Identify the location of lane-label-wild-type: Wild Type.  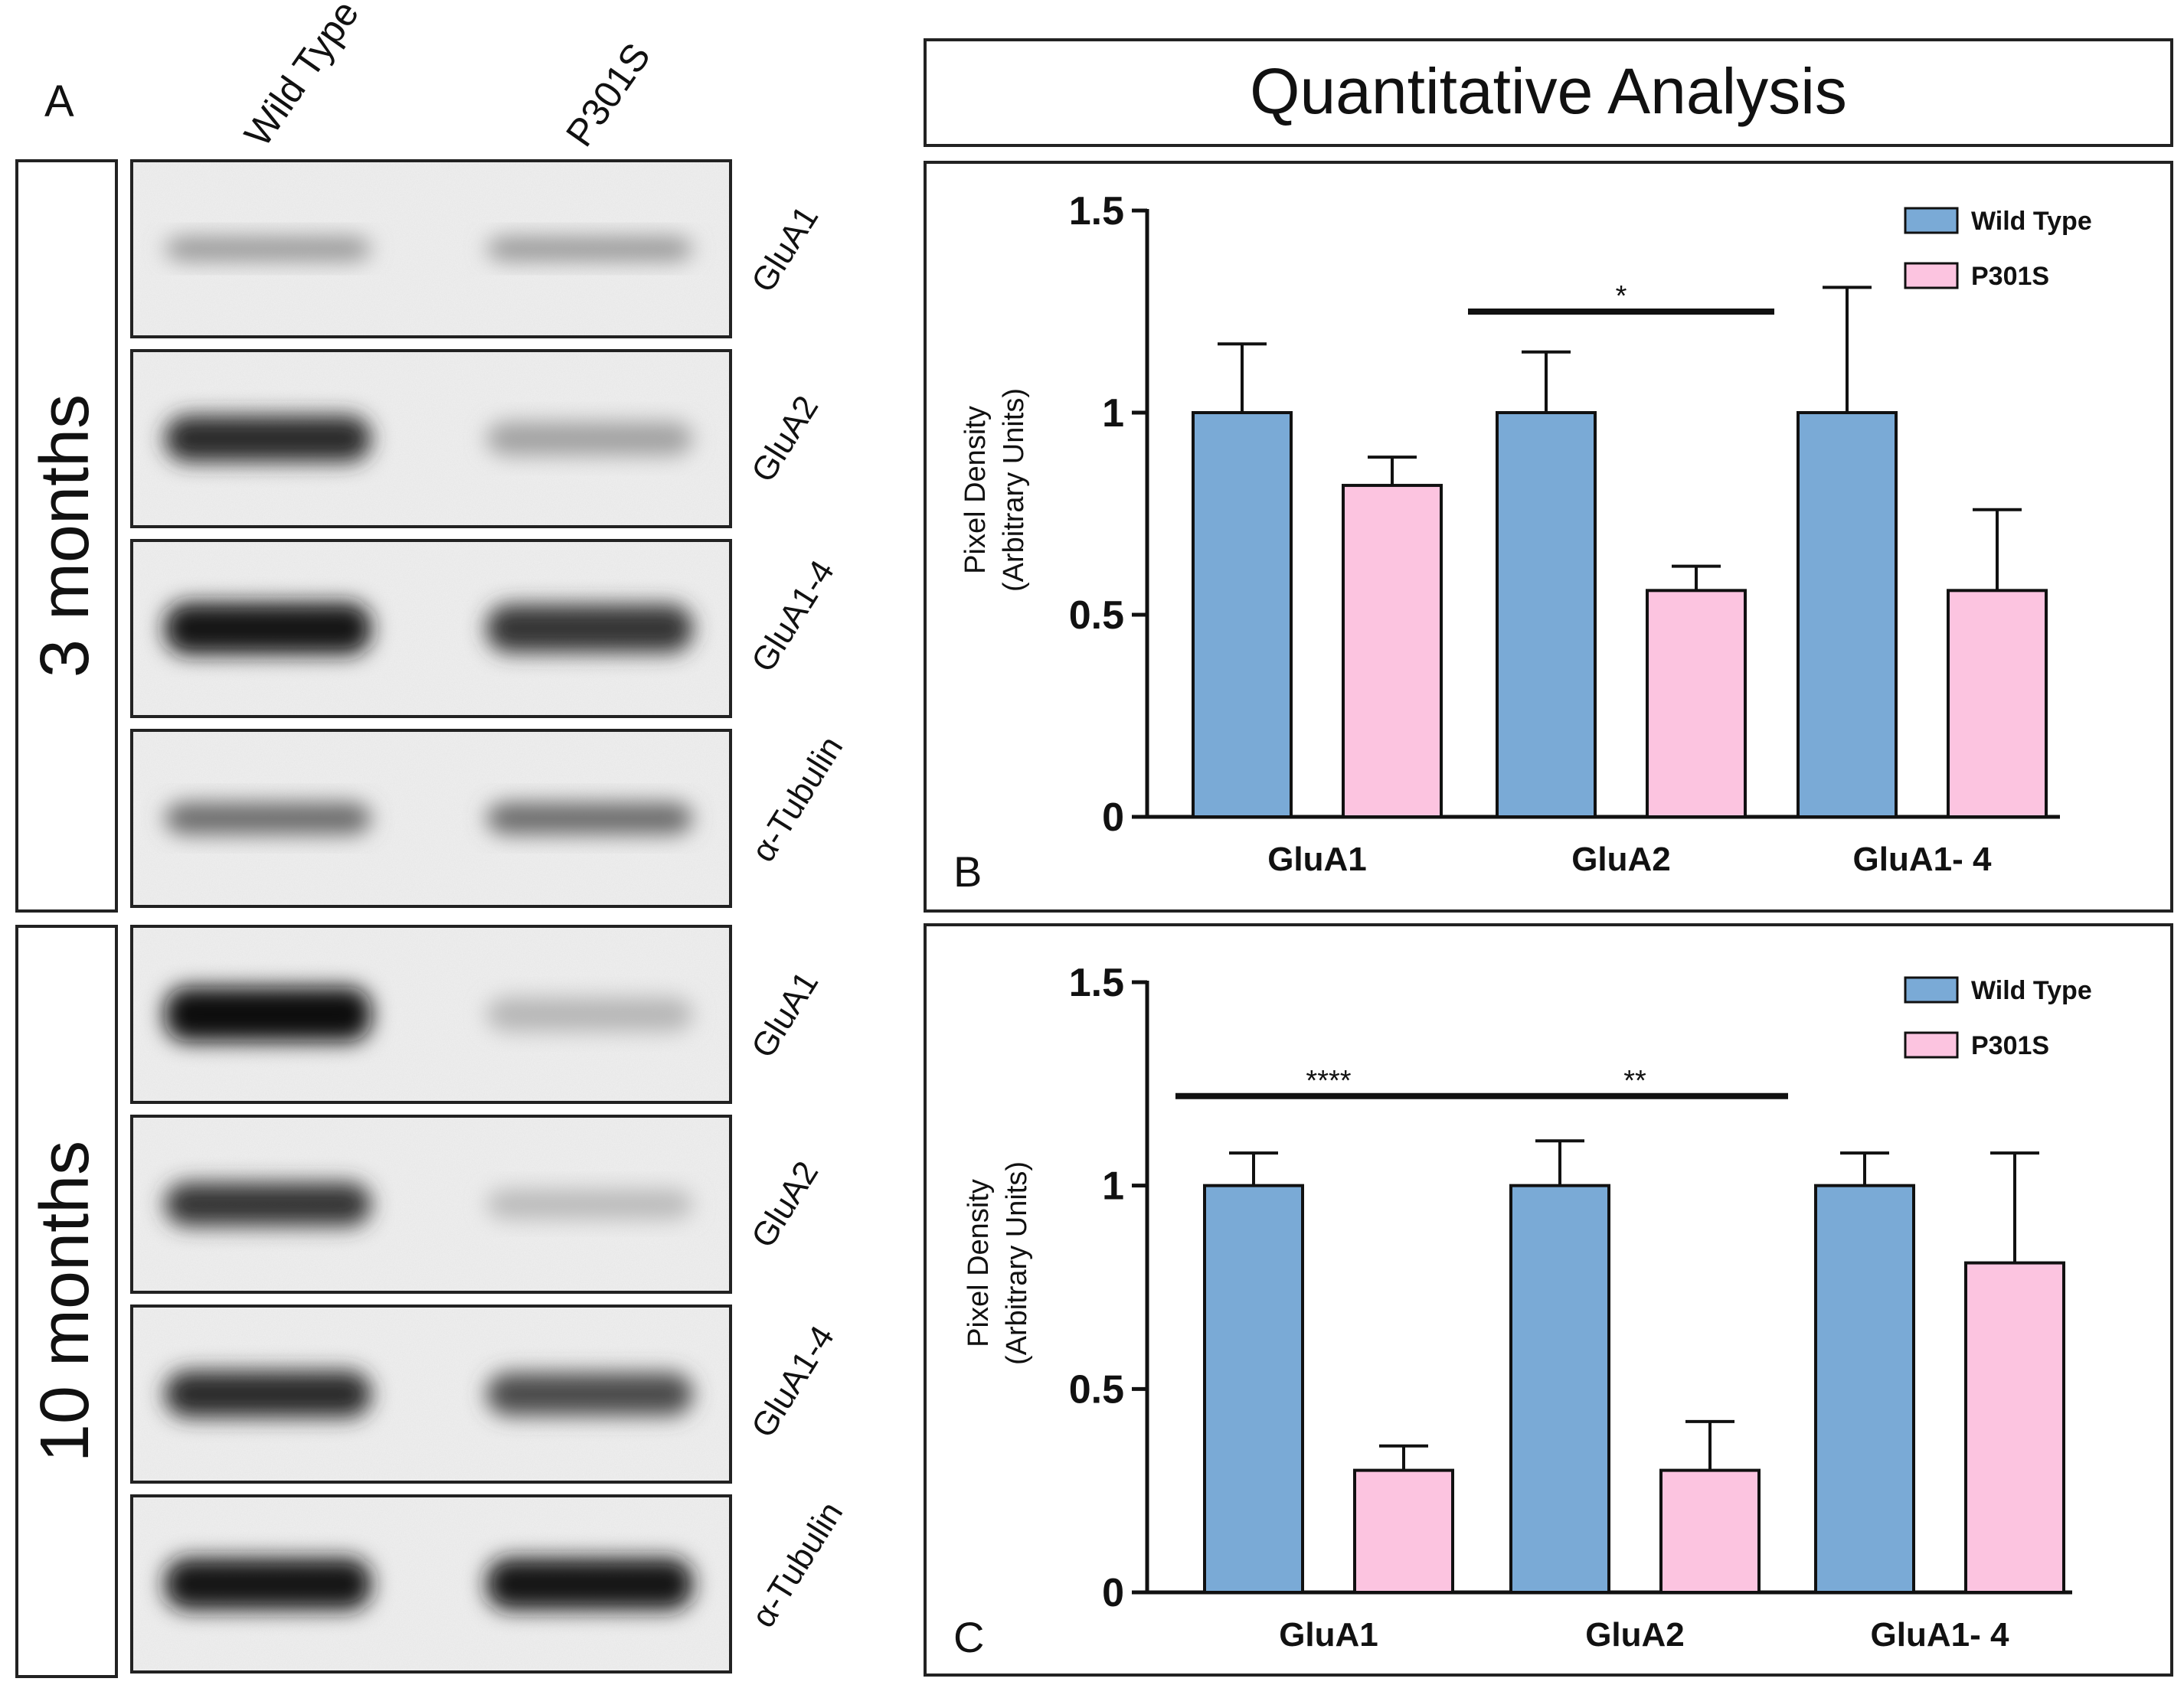
(302, 77).